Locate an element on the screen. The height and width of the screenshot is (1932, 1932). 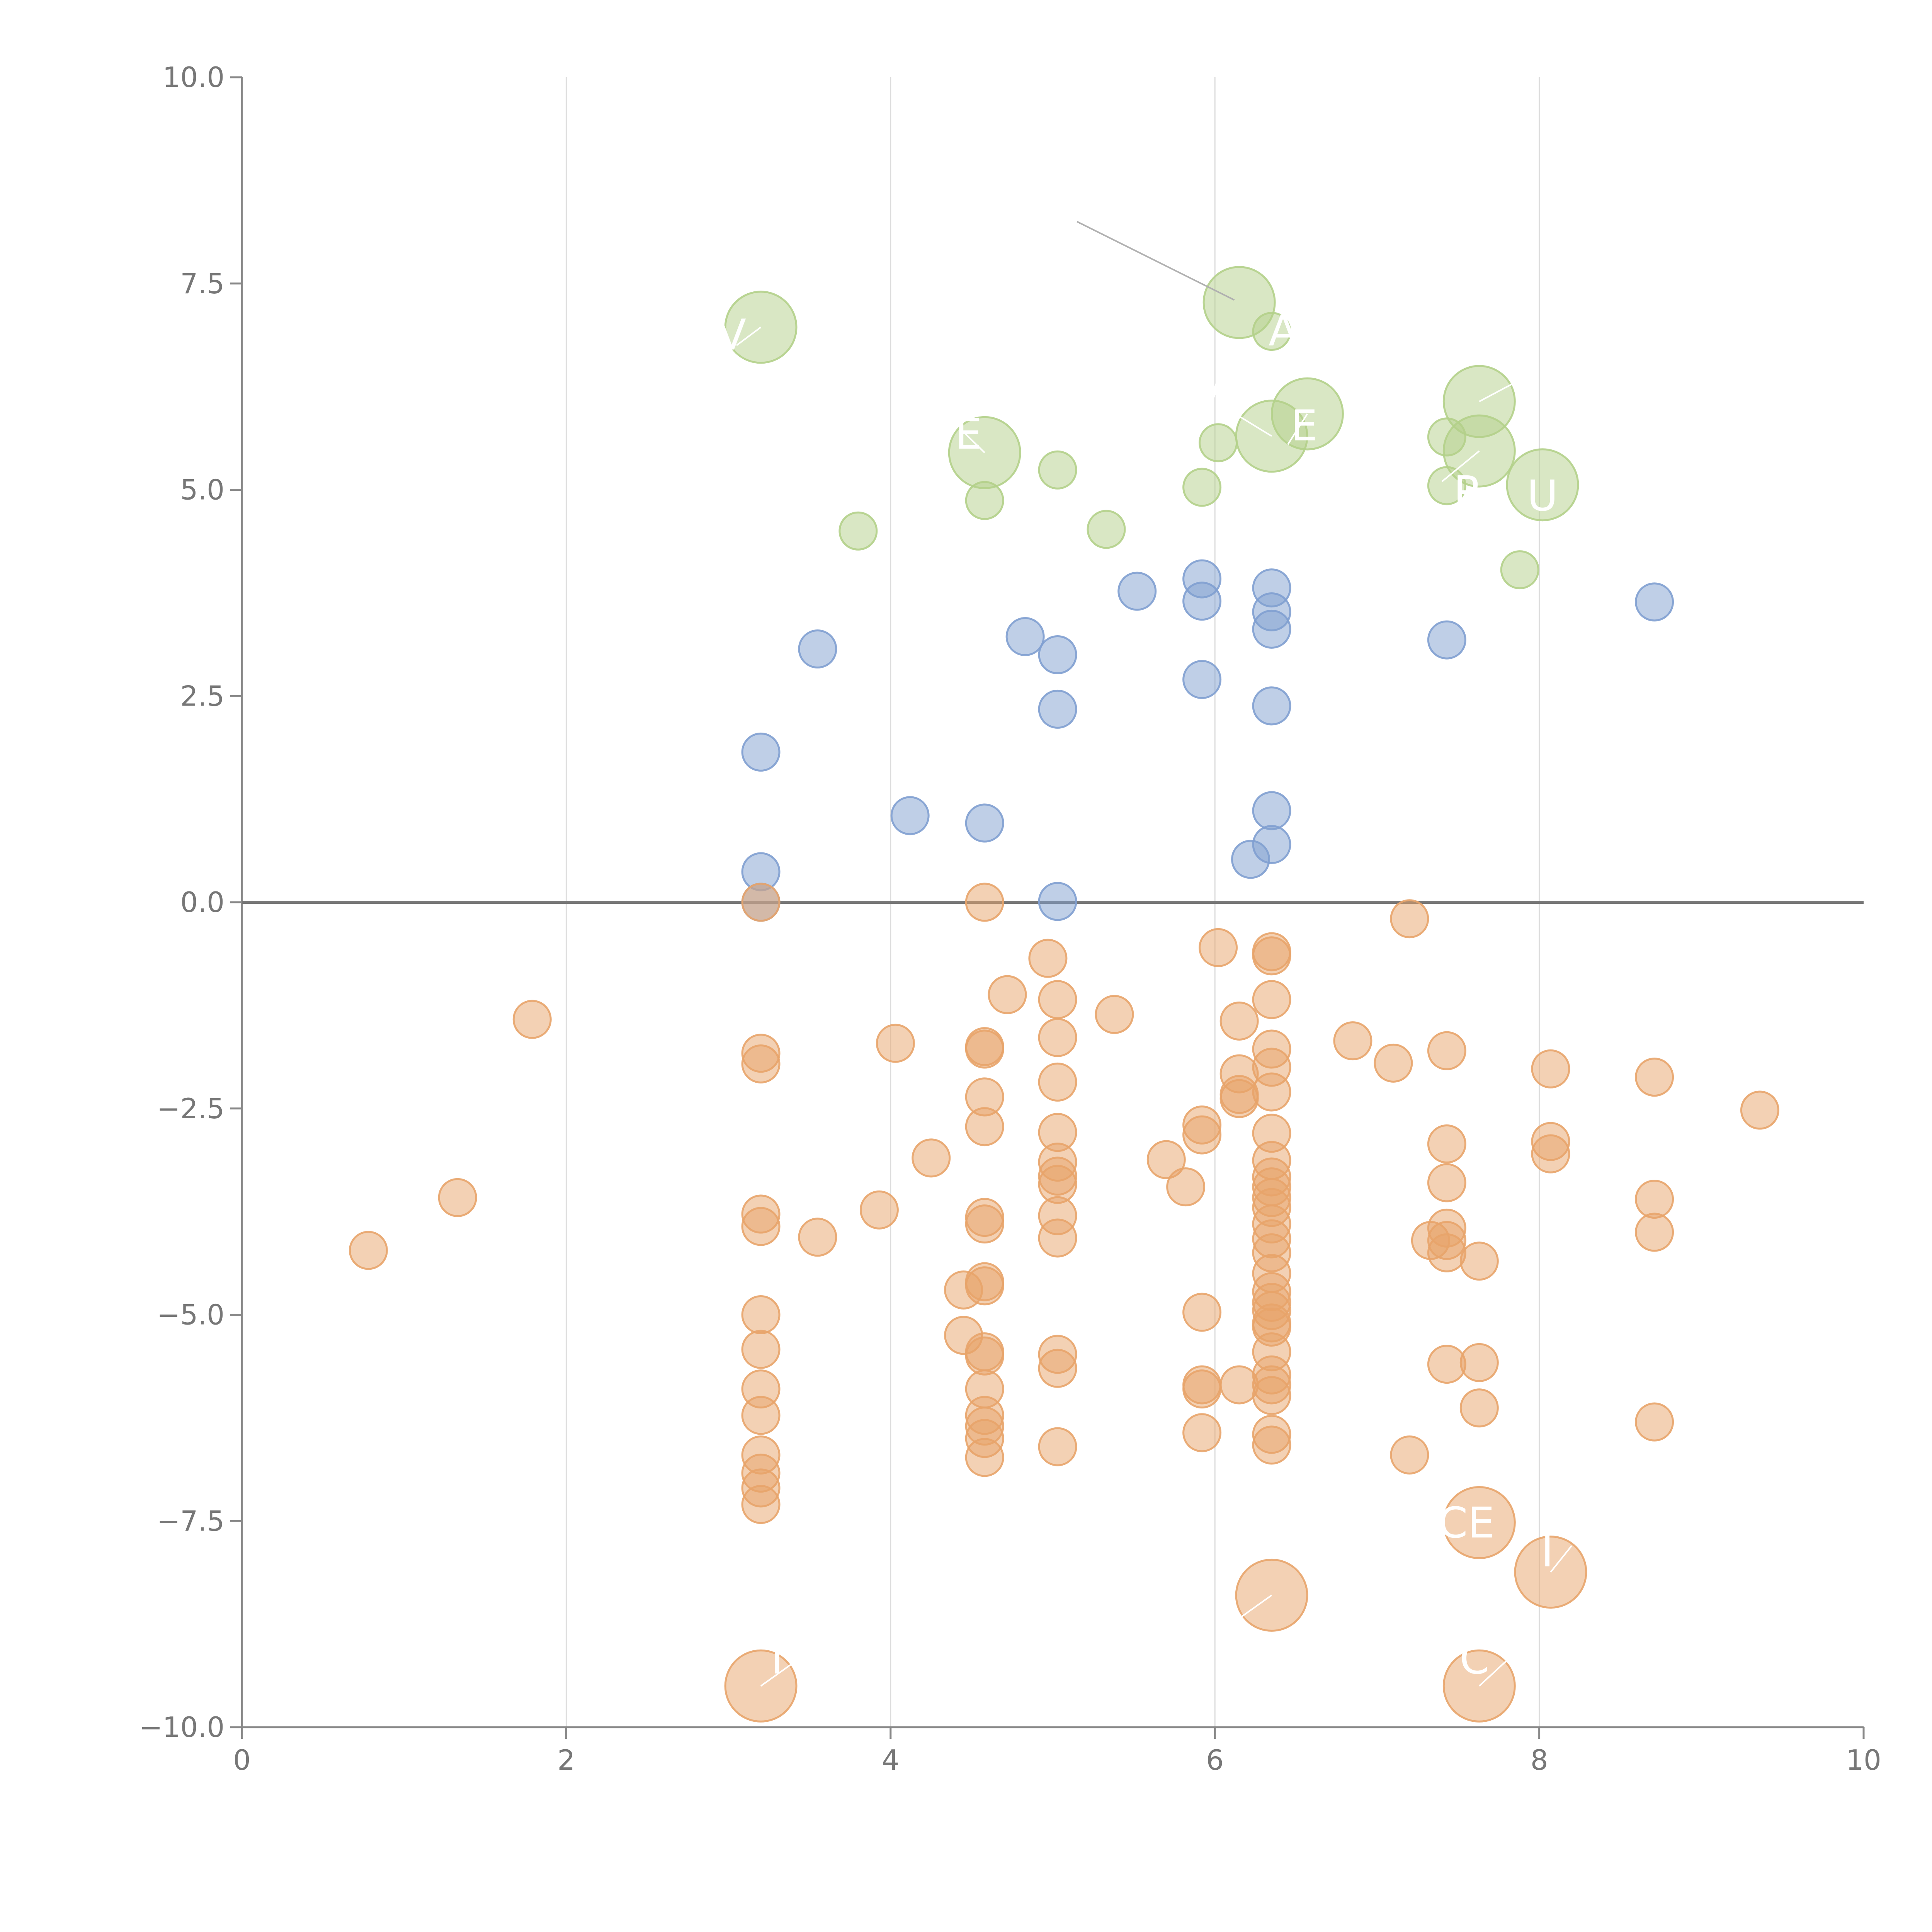
callout-label: U is located at coordinates (1542, 496).